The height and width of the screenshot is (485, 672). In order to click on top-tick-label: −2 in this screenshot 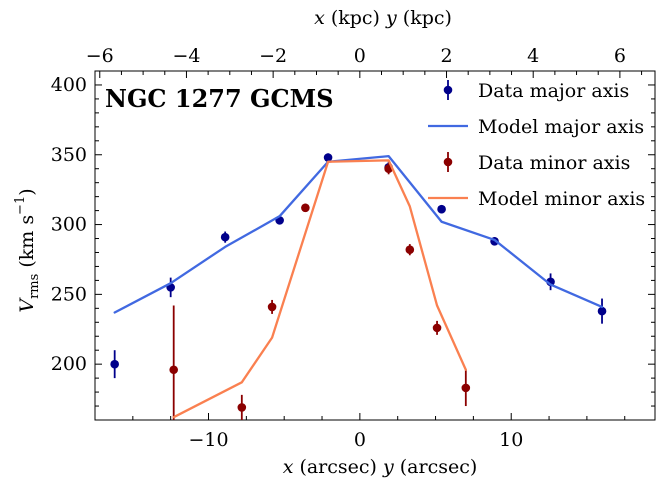, I will do `click(273, 56)`.